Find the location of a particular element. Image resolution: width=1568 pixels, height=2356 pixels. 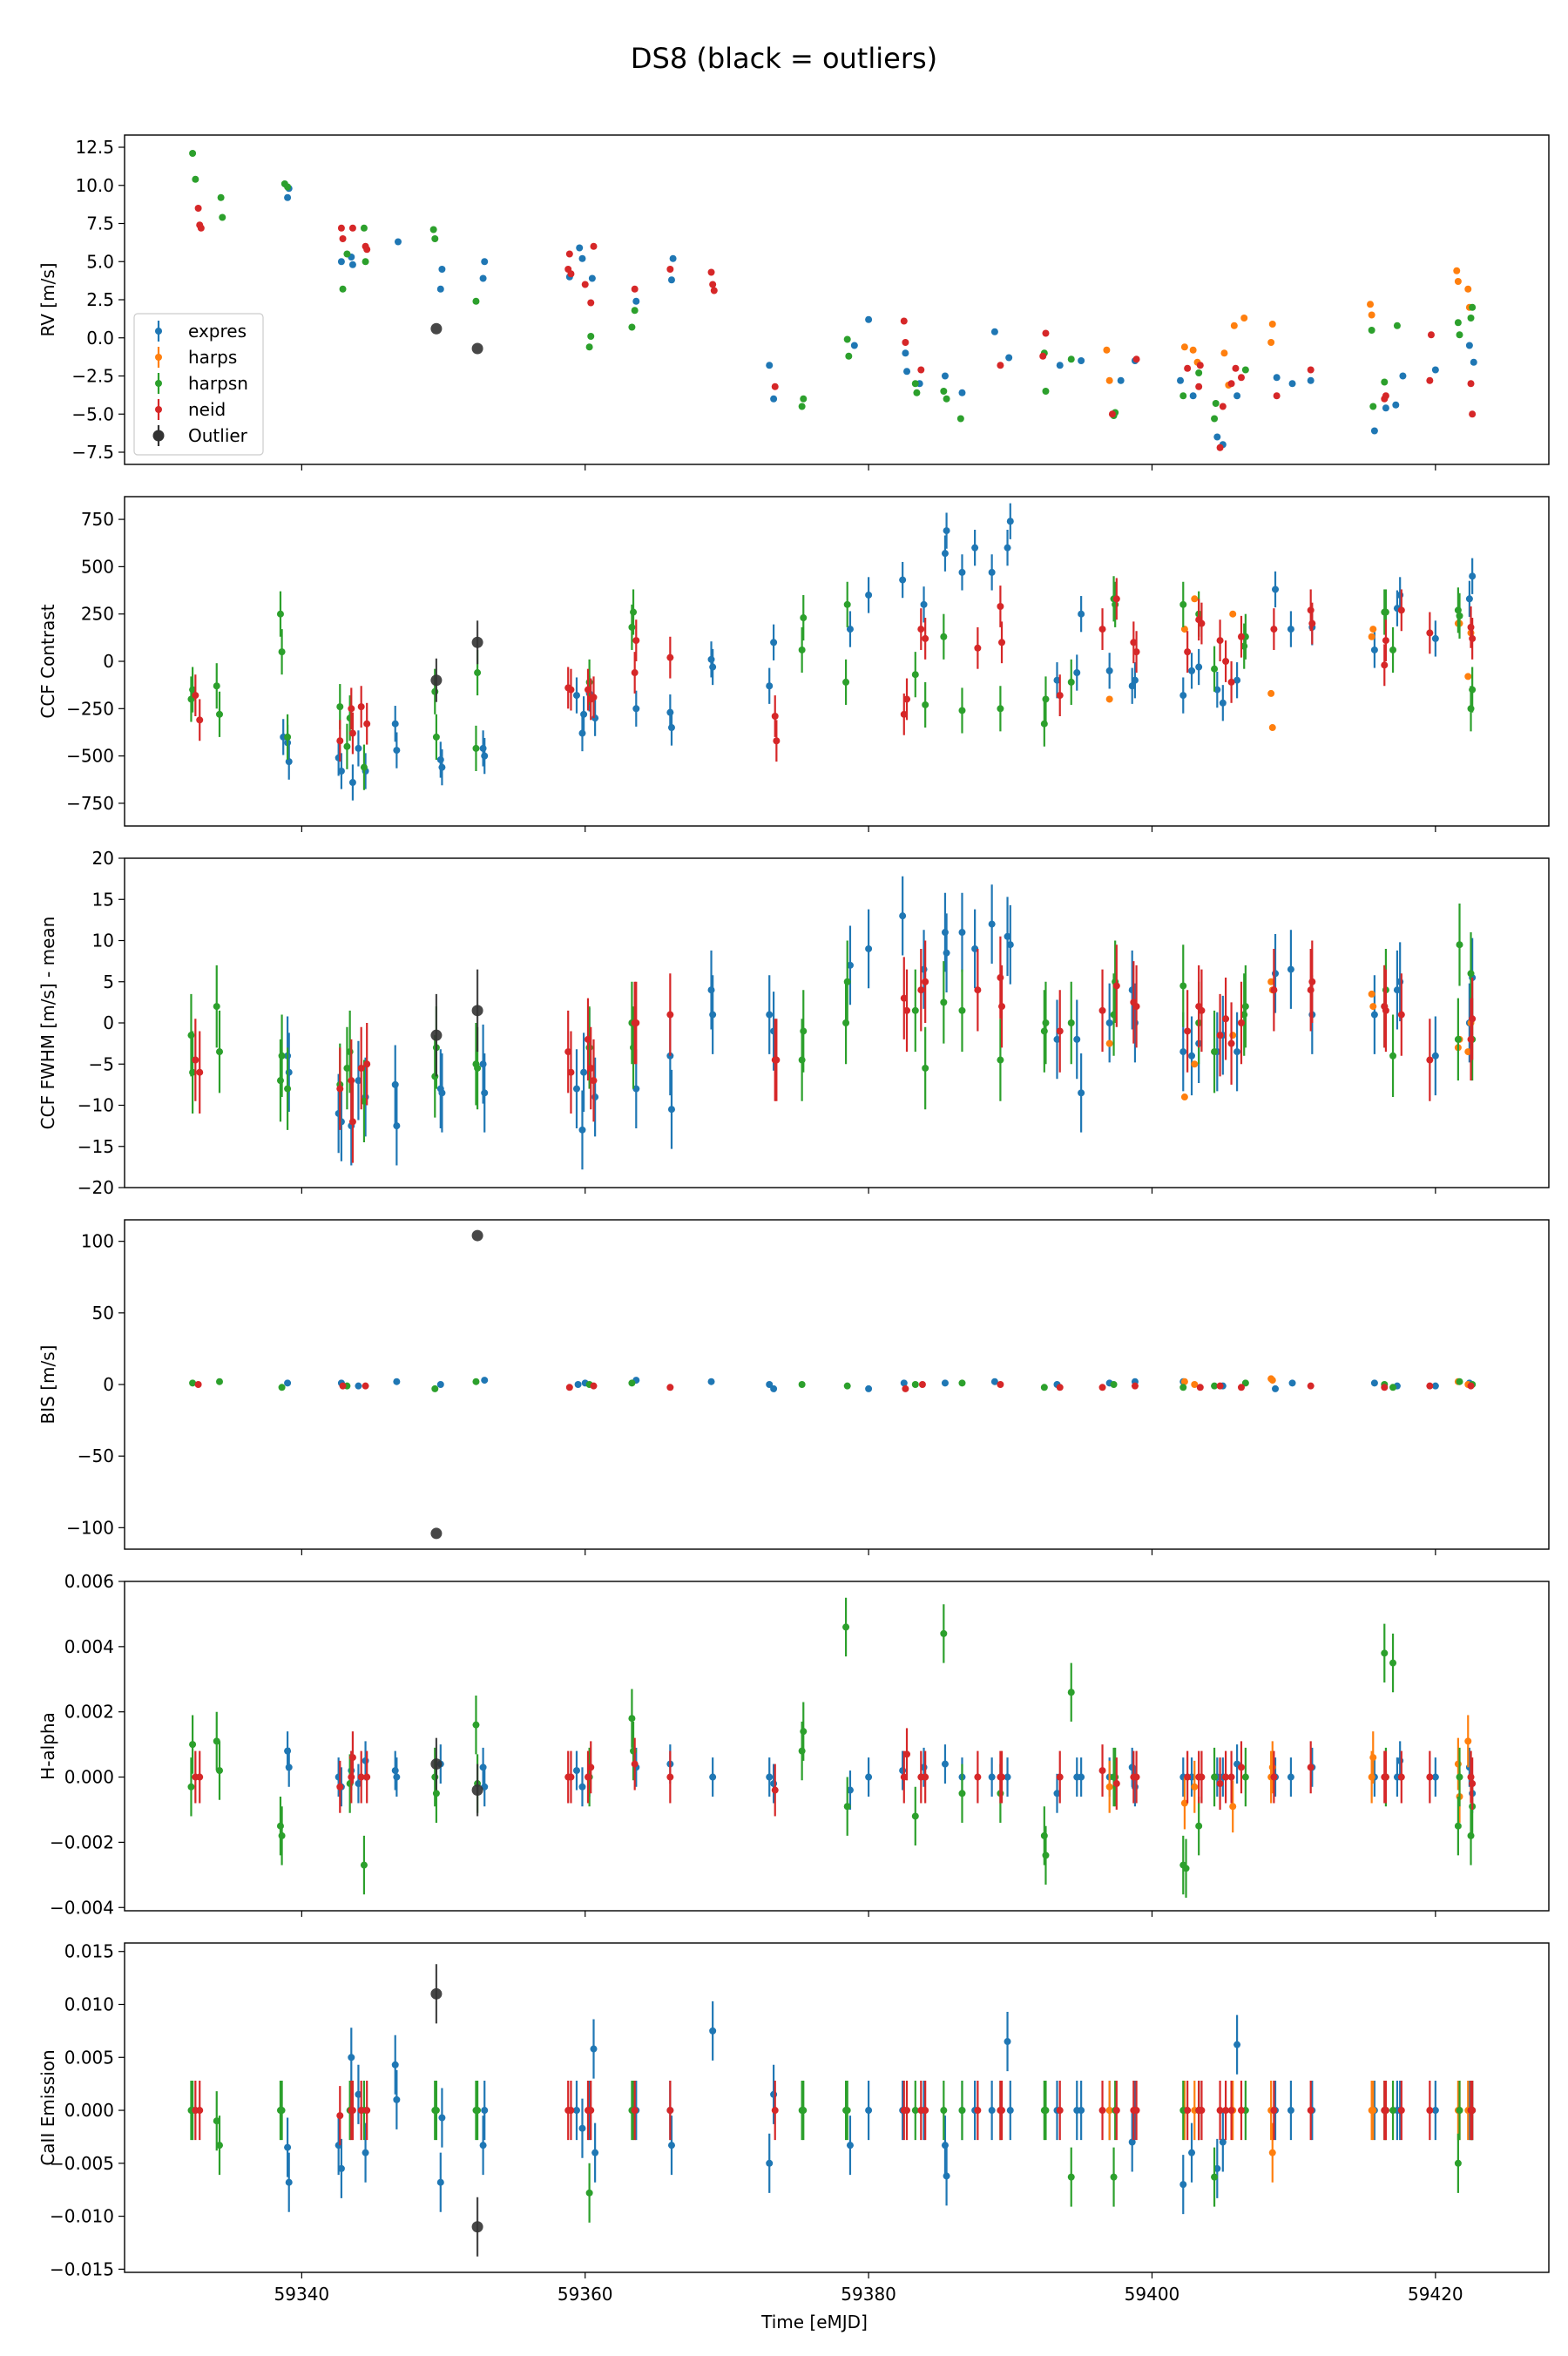

x-tick-label: 59400 is located at coordinates (1152, 2294).